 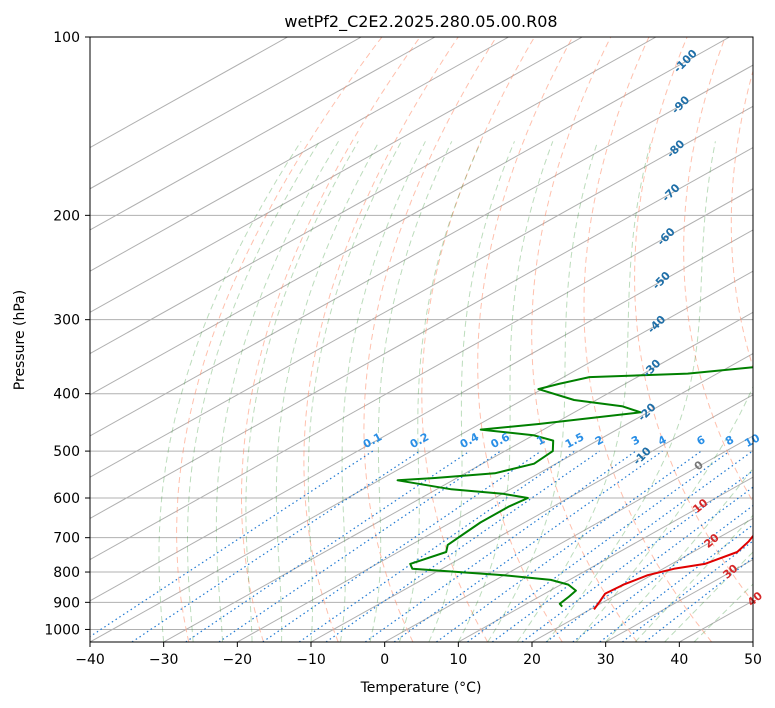 What do you see at coordinates (66, 603) in the screenshot?
I see `y-tick-label: 900` at bounding box center [66, 603].